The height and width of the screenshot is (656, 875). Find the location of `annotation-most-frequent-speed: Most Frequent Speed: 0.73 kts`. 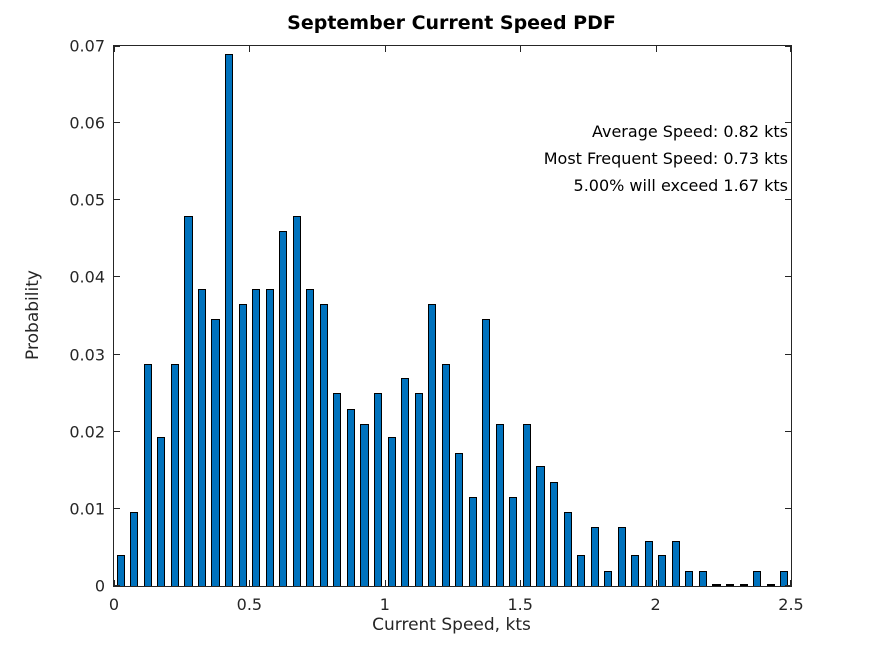

annotation-most-frequent-speed: Most Frequent Speed: 0.73 kts is located at coordinates (665, 158).